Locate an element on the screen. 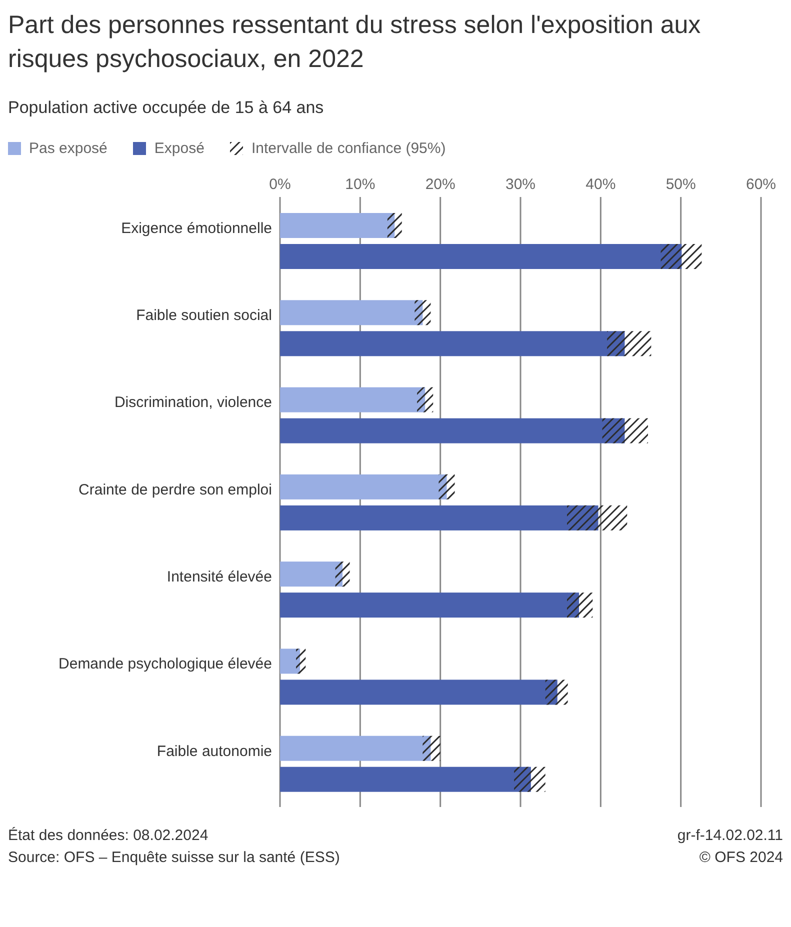 The image size is (791, 927). y-tick-label: Faible autonomie is located at coordinates (214, 751).